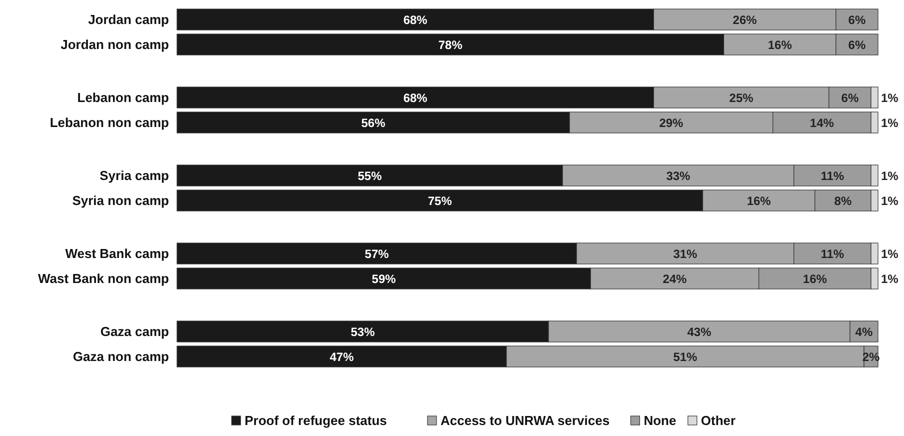 Image resolution: width=904 pixels, height=436 pixels. What do you see at coordinates (123, 97) in the screenshot?
I see `y-tick-label: Lebanon camp` at bounding box center [123, 97].